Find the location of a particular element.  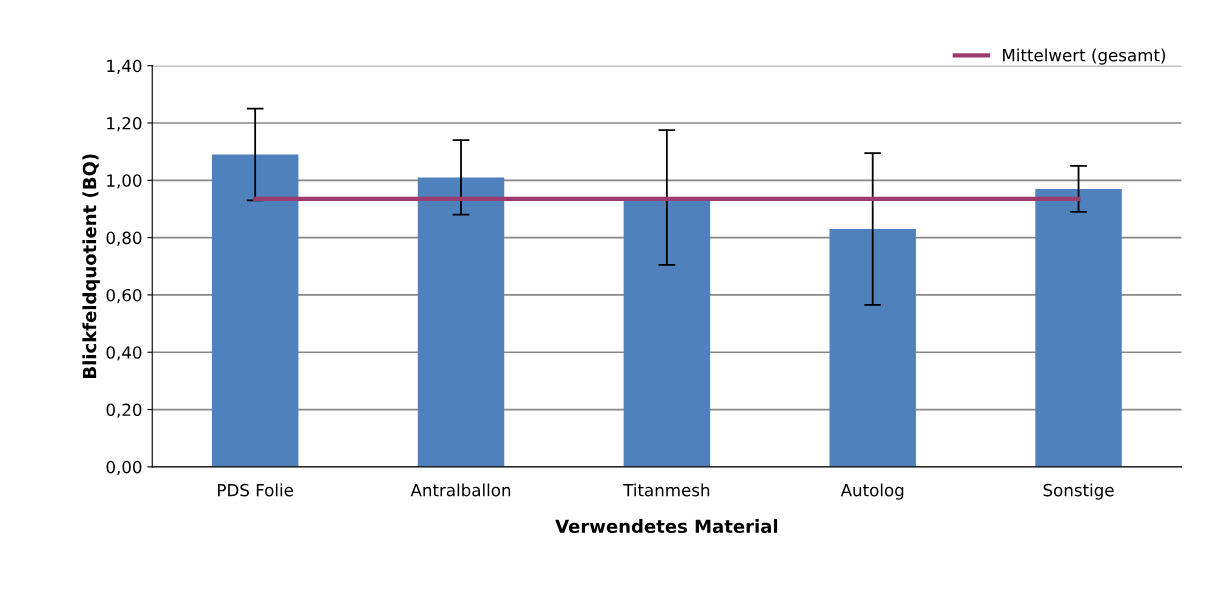

y-tick-label: 1,40 is located at coordinates (124, 66).